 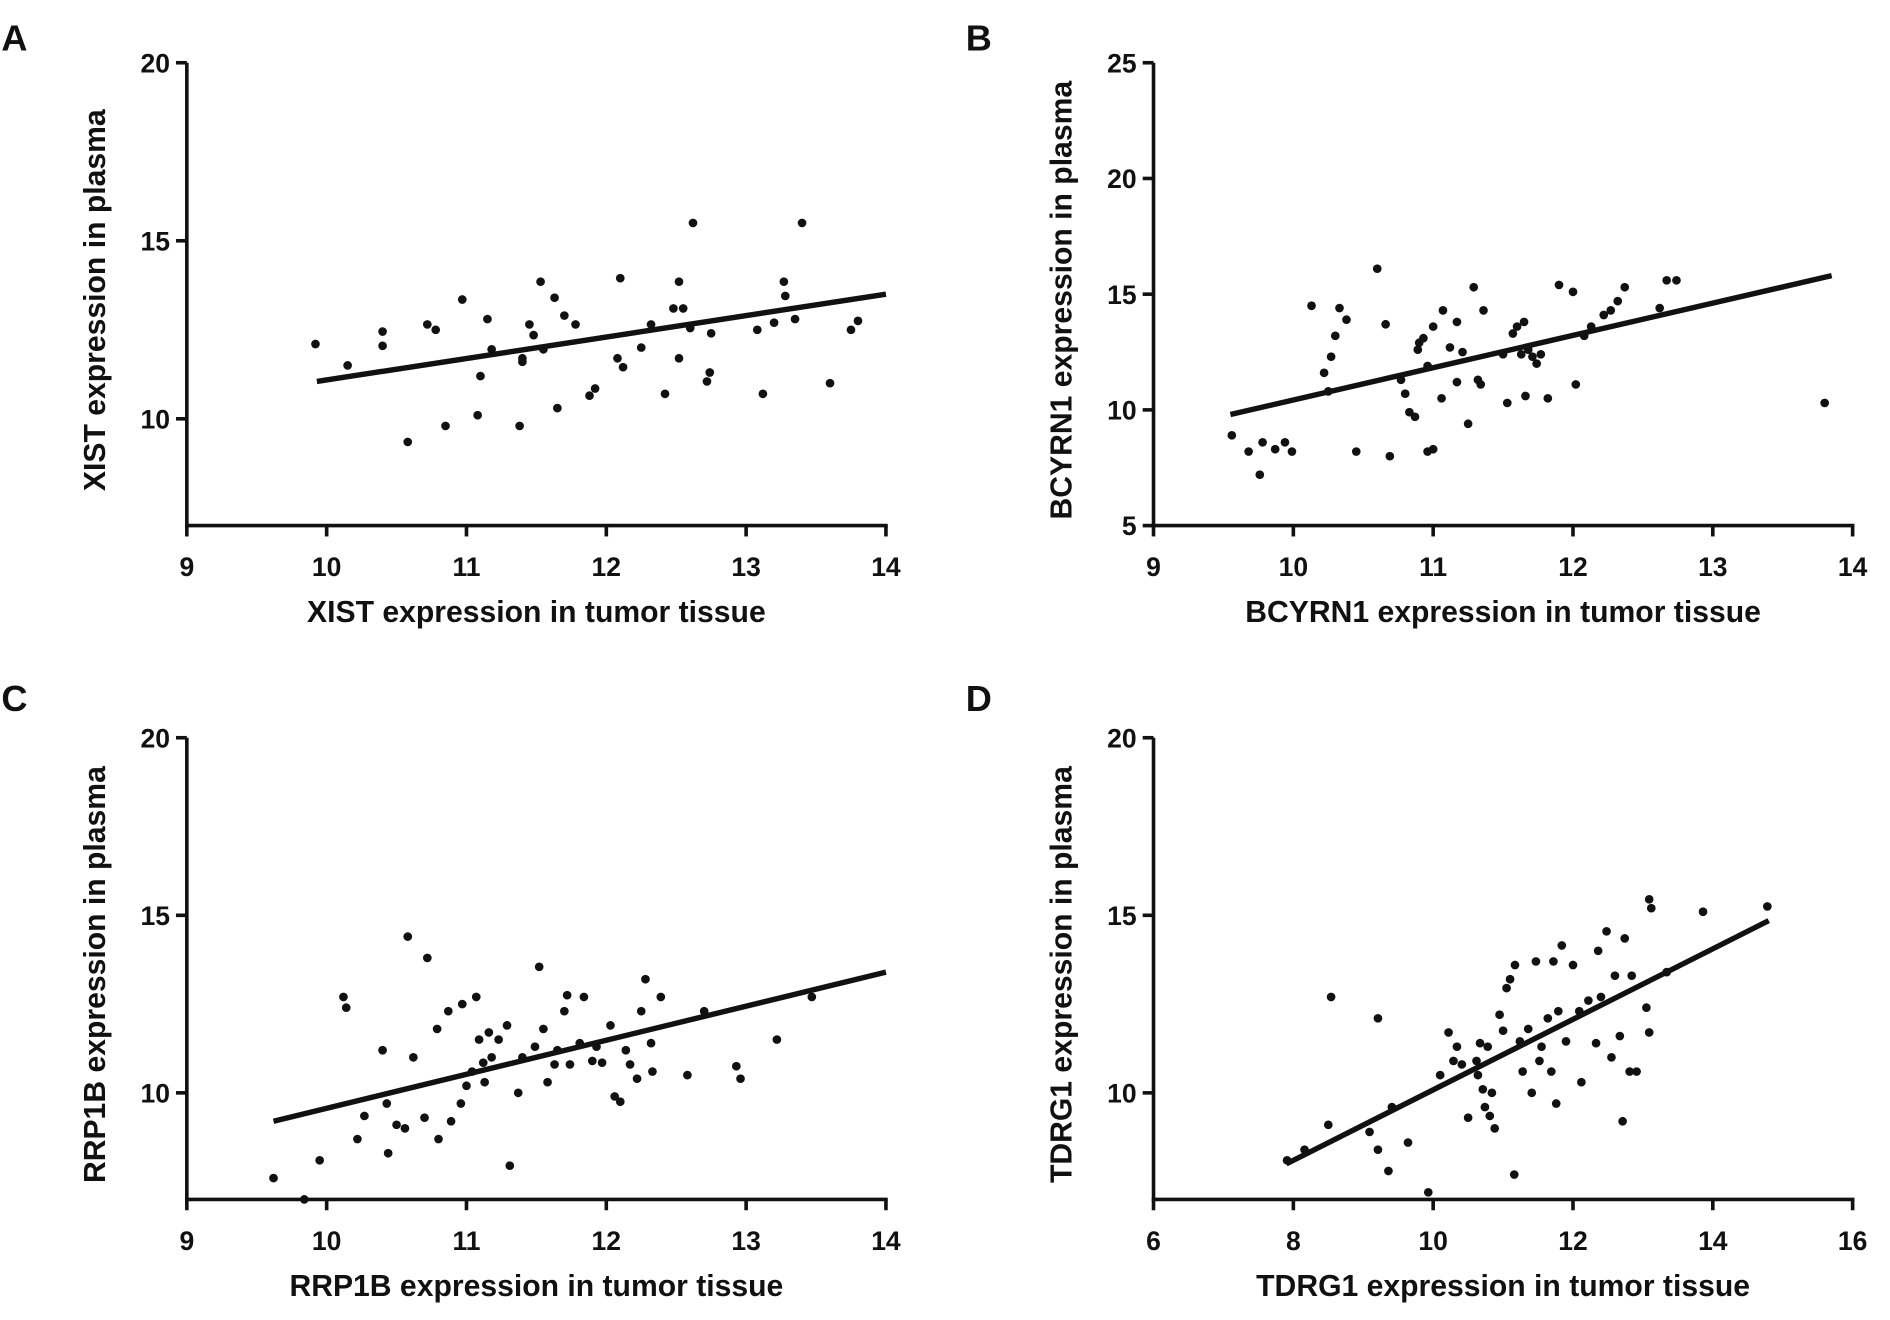 I want to click on x-tick-label: 9, so click(x=186, y=567).